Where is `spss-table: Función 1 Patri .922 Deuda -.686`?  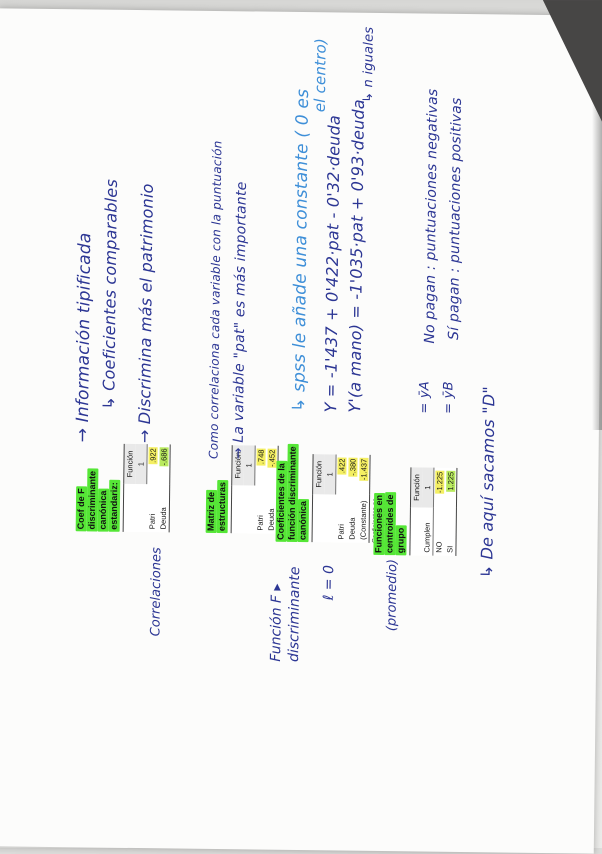
spss-table: Función 1 Patri .922 Deuda -.686 is located at coordinates (146, 488).